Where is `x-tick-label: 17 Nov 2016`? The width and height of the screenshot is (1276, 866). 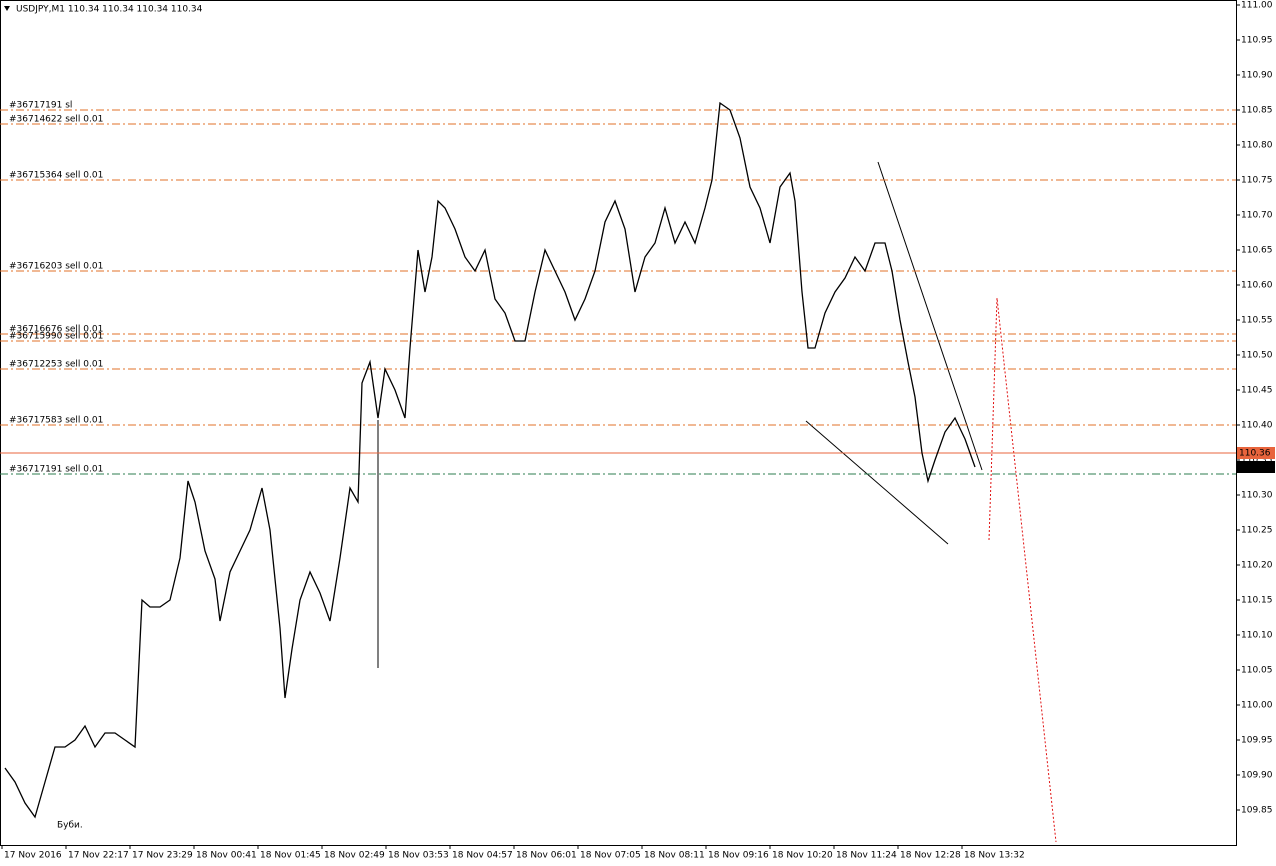
x-tick-label: 17 Nov 2016 is located at coordinates (33, 856).